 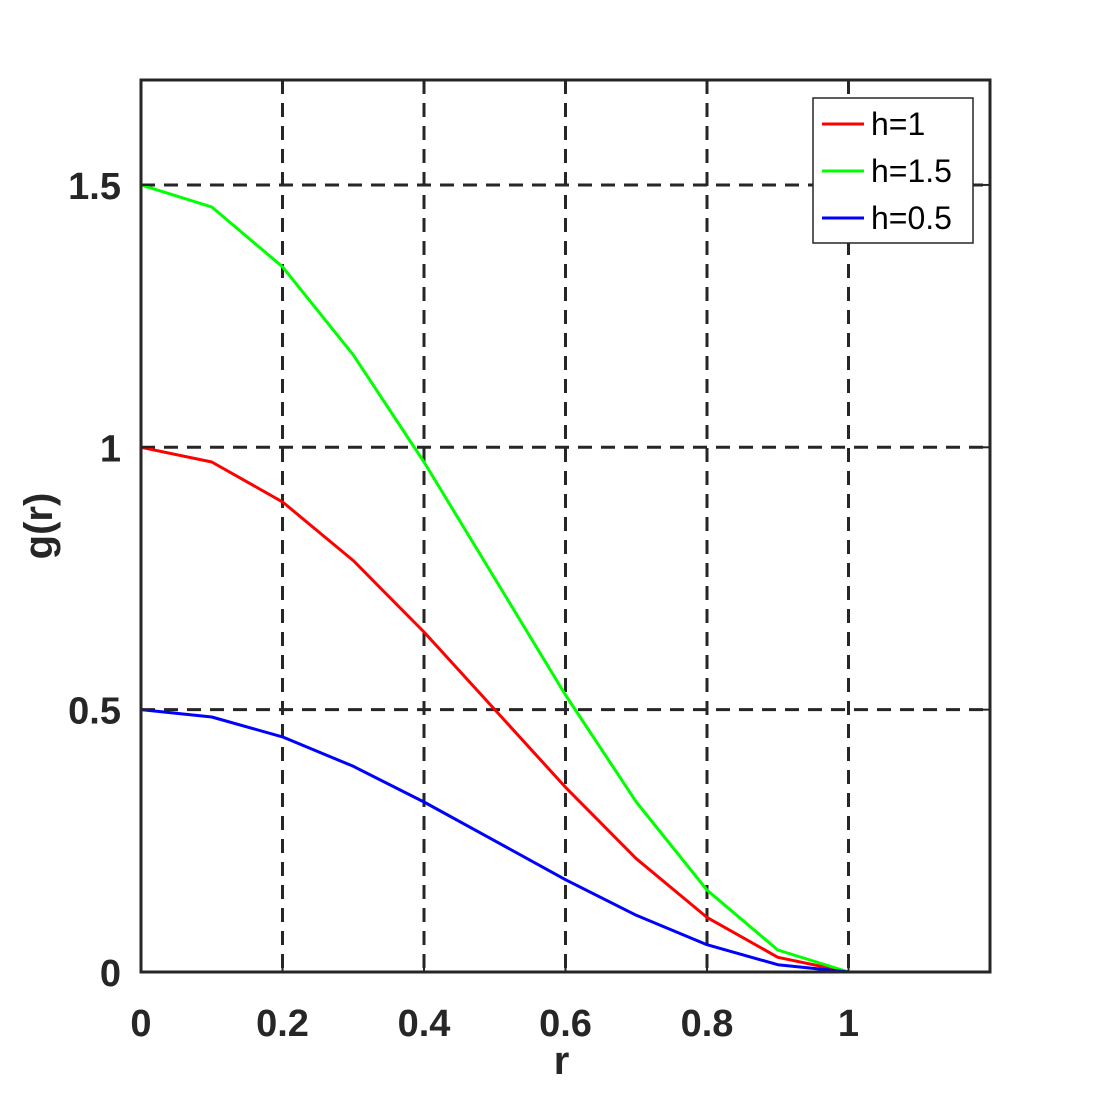 I want to click on x-tick-label: 0, so click(x=140, y=1024).